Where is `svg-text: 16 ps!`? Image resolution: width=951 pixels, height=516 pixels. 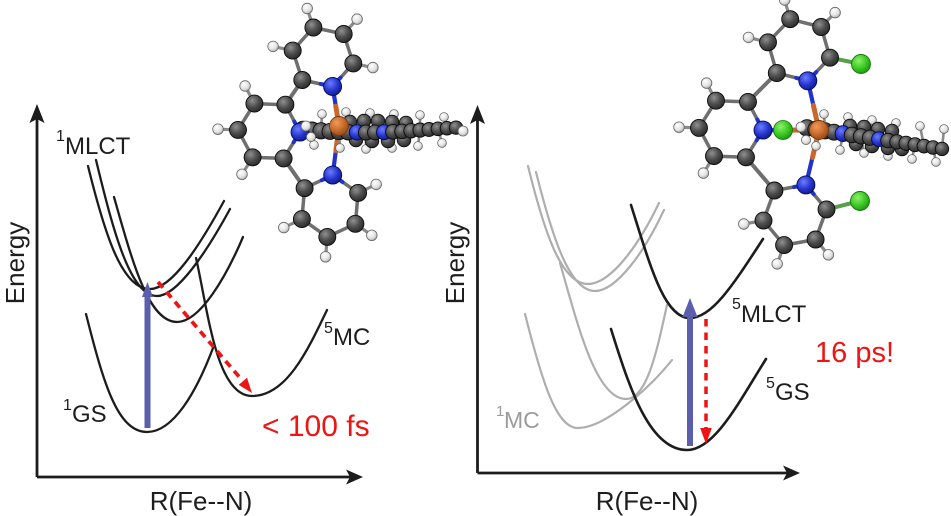 svg-text: 16 ps! is located at coordinates (854, 353).